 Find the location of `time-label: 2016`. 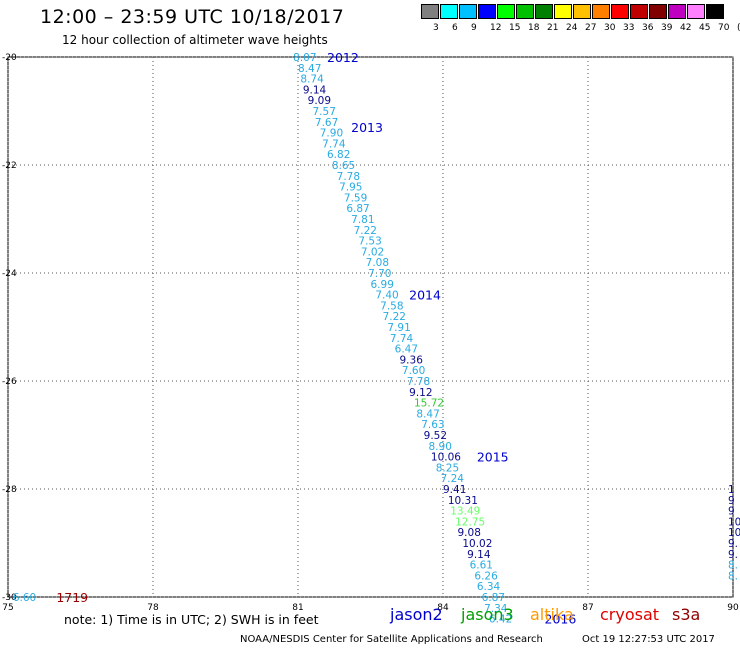

time-label: 2016 is located at coordinates (561, 619).